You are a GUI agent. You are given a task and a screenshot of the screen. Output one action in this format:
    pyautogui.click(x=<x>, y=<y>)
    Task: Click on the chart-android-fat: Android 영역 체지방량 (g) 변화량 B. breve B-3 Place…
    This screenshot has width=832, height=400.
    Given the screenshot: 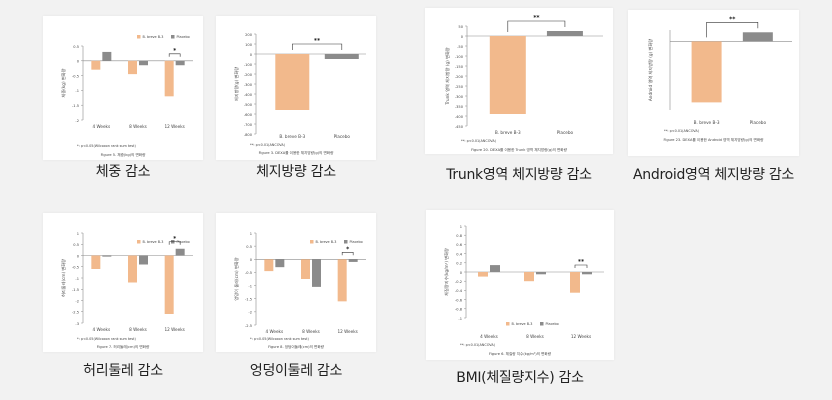 What is the action you would take?
    pyautogui.click(x=719, y=79)
    